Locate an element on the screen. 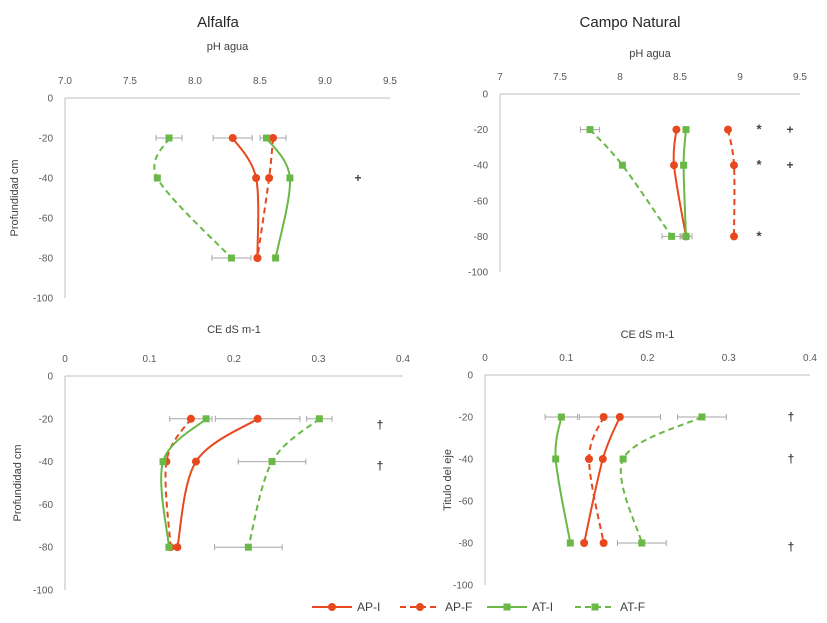 The width and height of the screenshot is (827, 623). x-tick-label: 8 is located at coordinates (620, 77).